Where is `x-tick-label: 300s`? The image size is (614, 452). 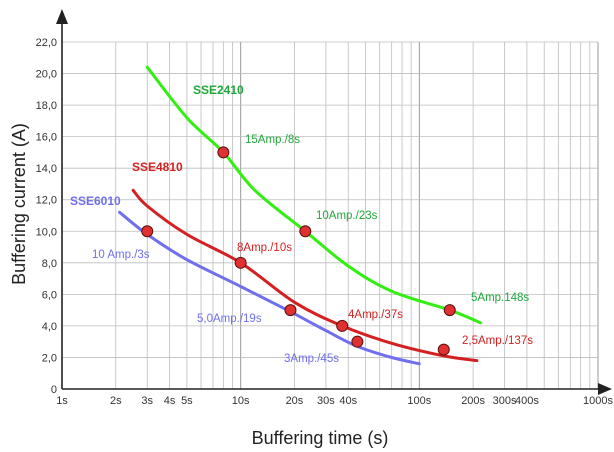 x-tick-label: 300s is located at coordinates (505, 401).